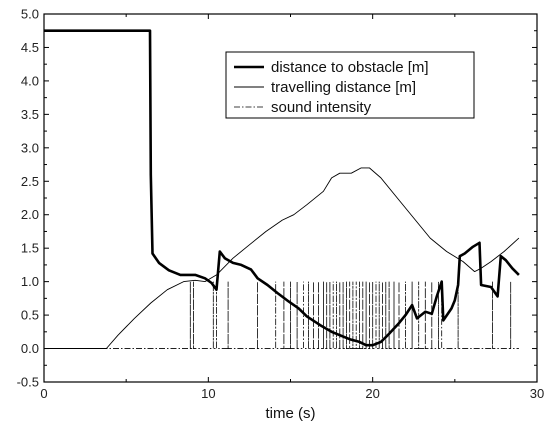 The image size is (547, 428). Describe the element at coordinates (28, 382) in the screenshot. I see `y-tick-label: -0.5` at that location.